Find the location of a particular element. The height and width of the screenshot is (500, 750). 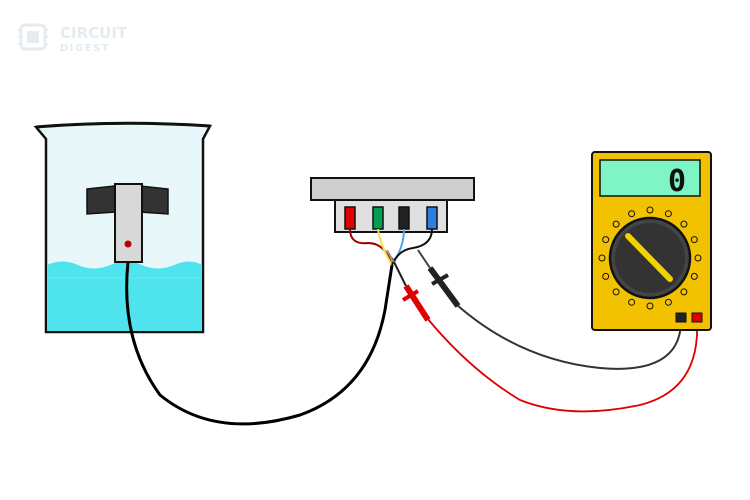

multimeter-display is located at coordinates (650, 178).